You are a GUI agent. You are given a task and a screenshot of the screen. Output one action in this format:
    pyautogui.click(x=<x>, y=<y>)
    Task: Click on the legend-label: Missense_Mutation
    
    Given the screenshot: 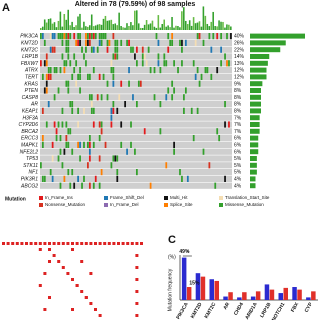 What is the action you would take?
    pyautogui.click(x=244, y=204)
    